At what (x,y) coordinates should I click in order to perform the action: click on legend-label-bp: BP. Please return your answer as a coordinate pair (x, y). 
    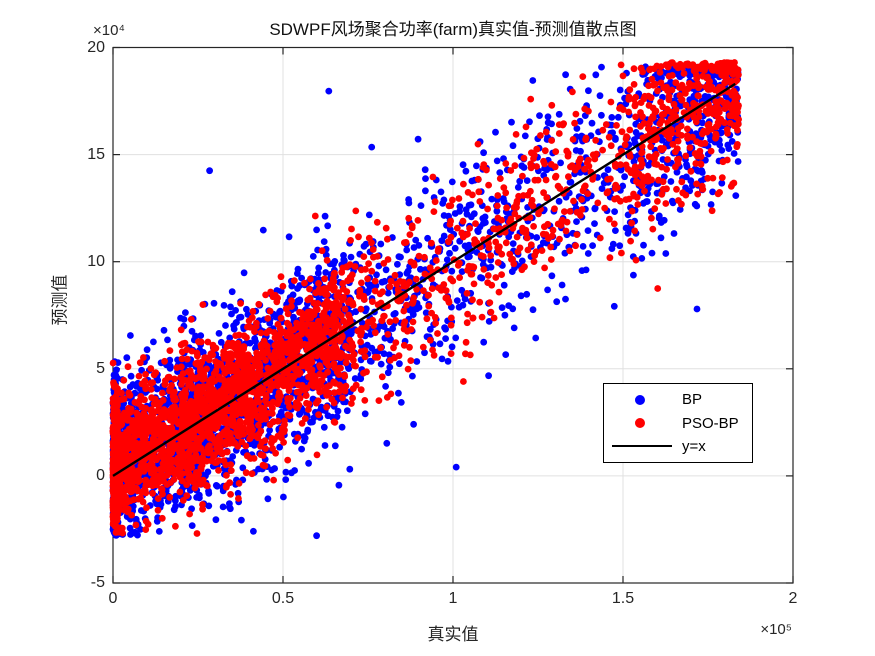
    Looking at the image, I should click on (692, 400).